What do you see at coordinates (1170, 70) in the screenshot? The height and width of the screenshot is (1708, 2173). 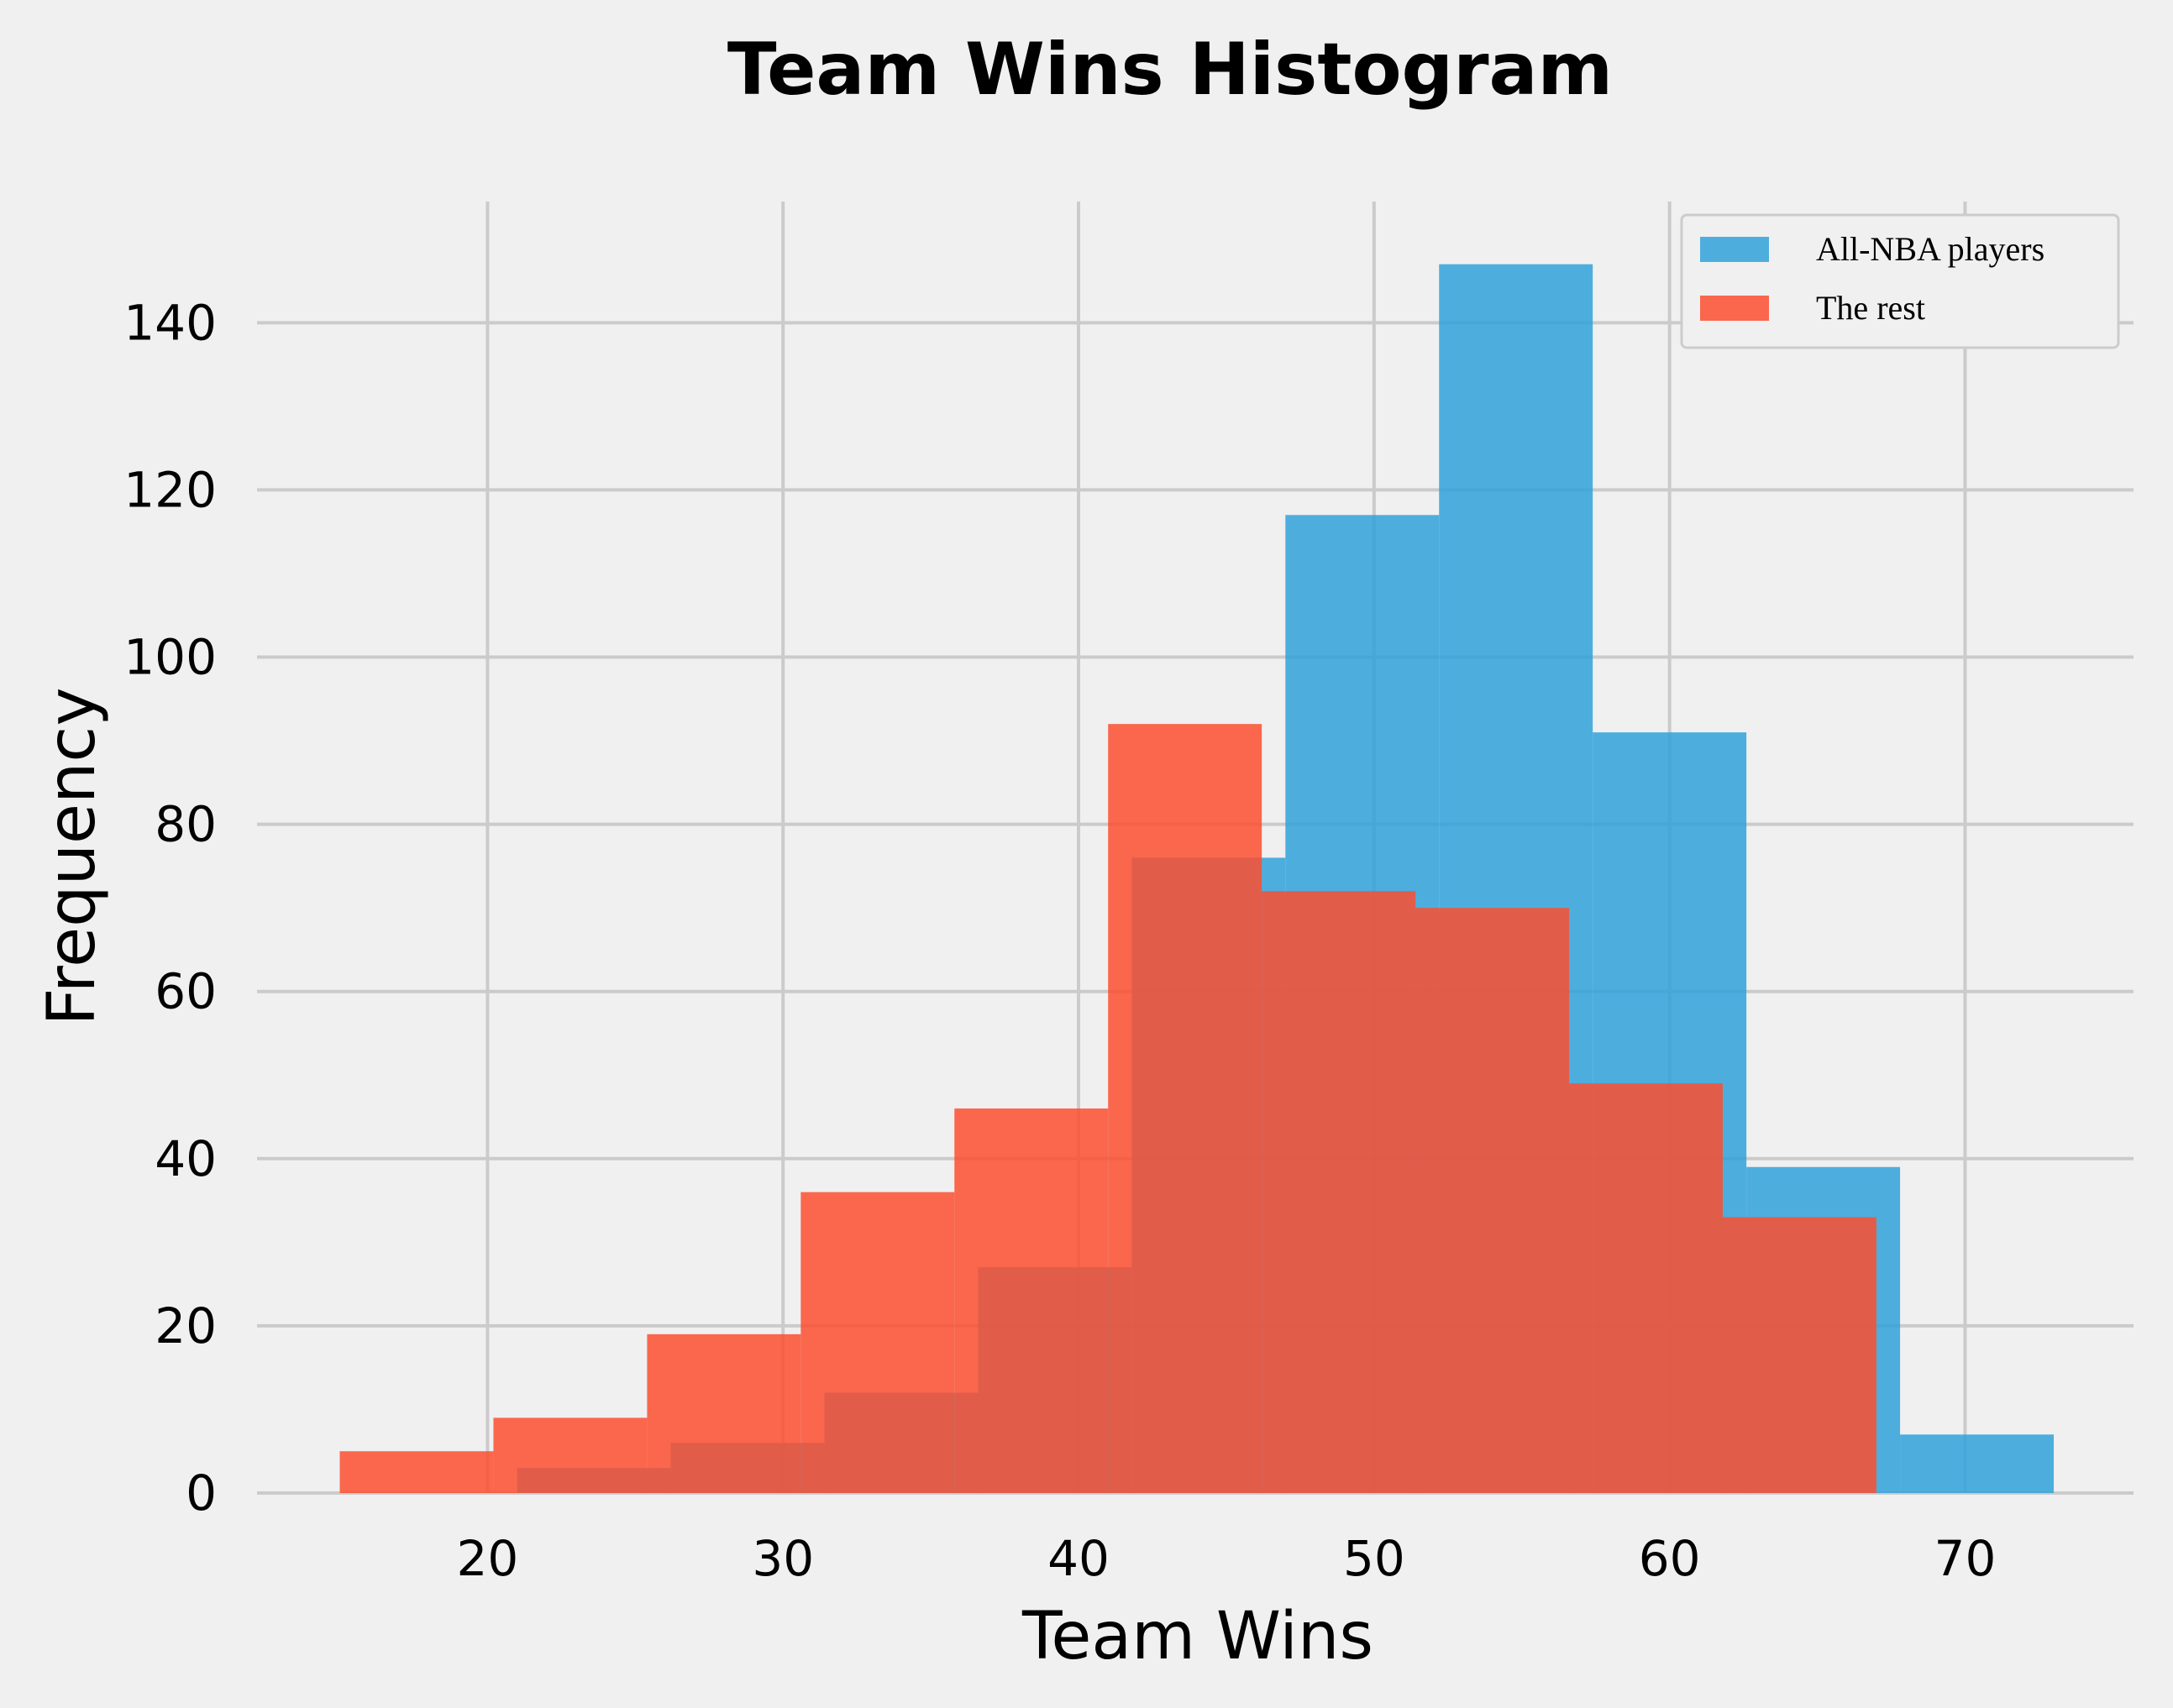 I see `chart-title: Team Wins Histogram` at bounding box center [1170, 70].